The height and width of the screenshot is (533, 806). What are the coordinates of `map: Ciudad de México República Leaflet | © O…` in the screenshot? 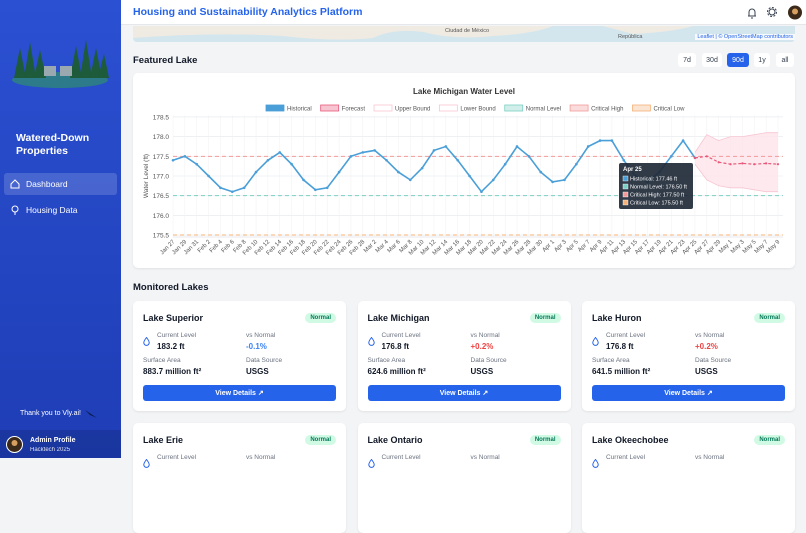 It's located at (464, 34).